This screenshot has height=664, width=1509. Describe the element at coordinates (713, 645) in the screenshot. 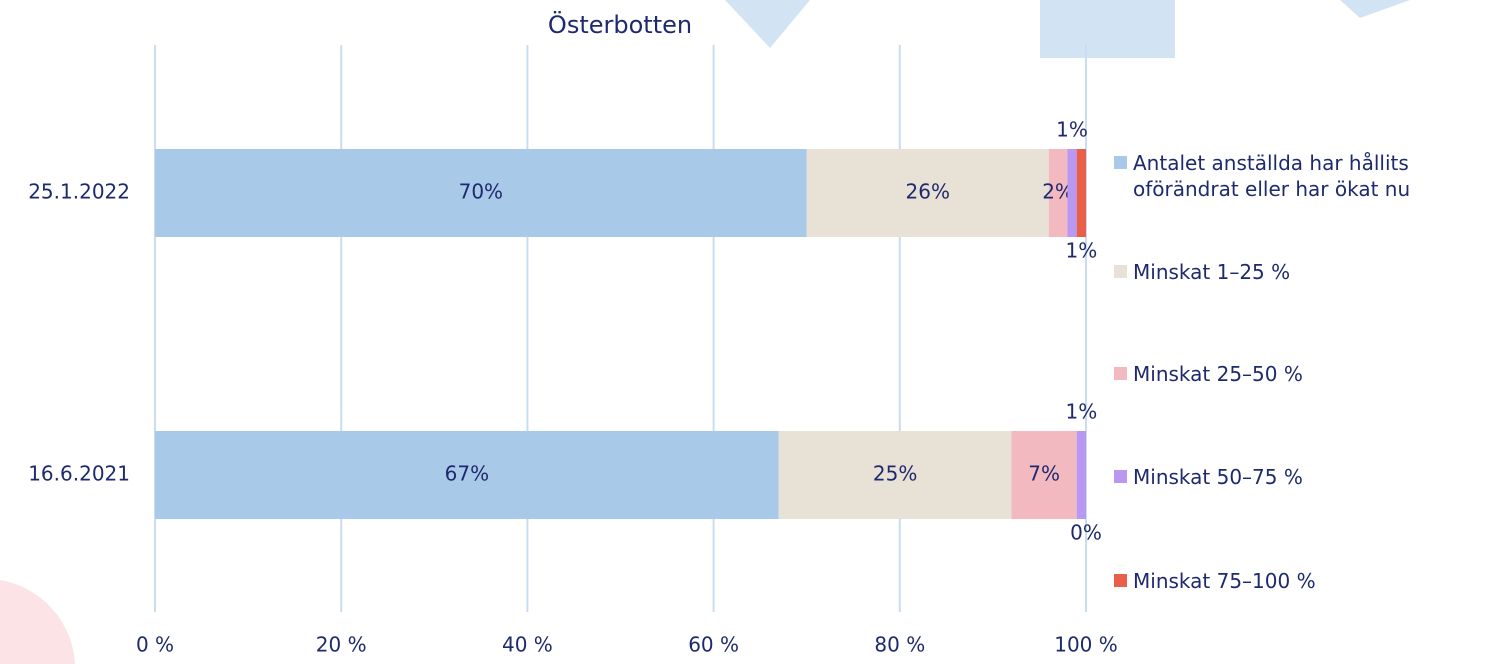

I see `x-tick-label: 60 %` at that location.